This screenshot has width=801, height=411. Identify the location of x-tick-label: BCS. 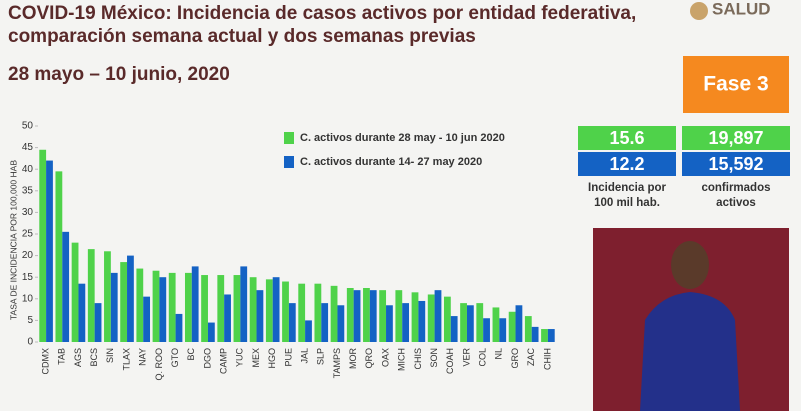
(94, 357).